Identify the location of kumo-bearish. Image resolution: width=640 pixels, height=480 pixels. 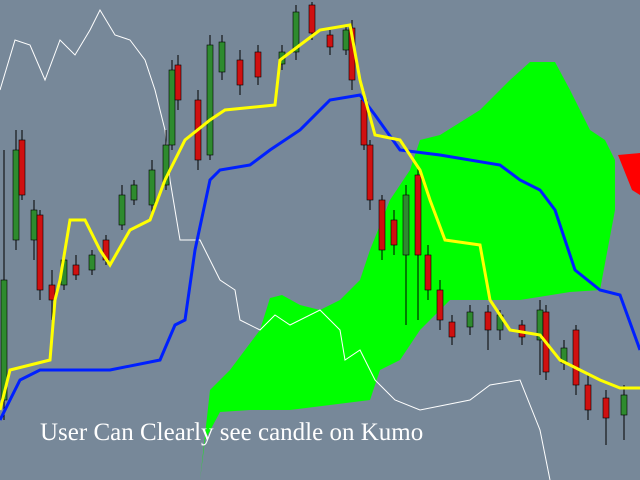
(629, 174).